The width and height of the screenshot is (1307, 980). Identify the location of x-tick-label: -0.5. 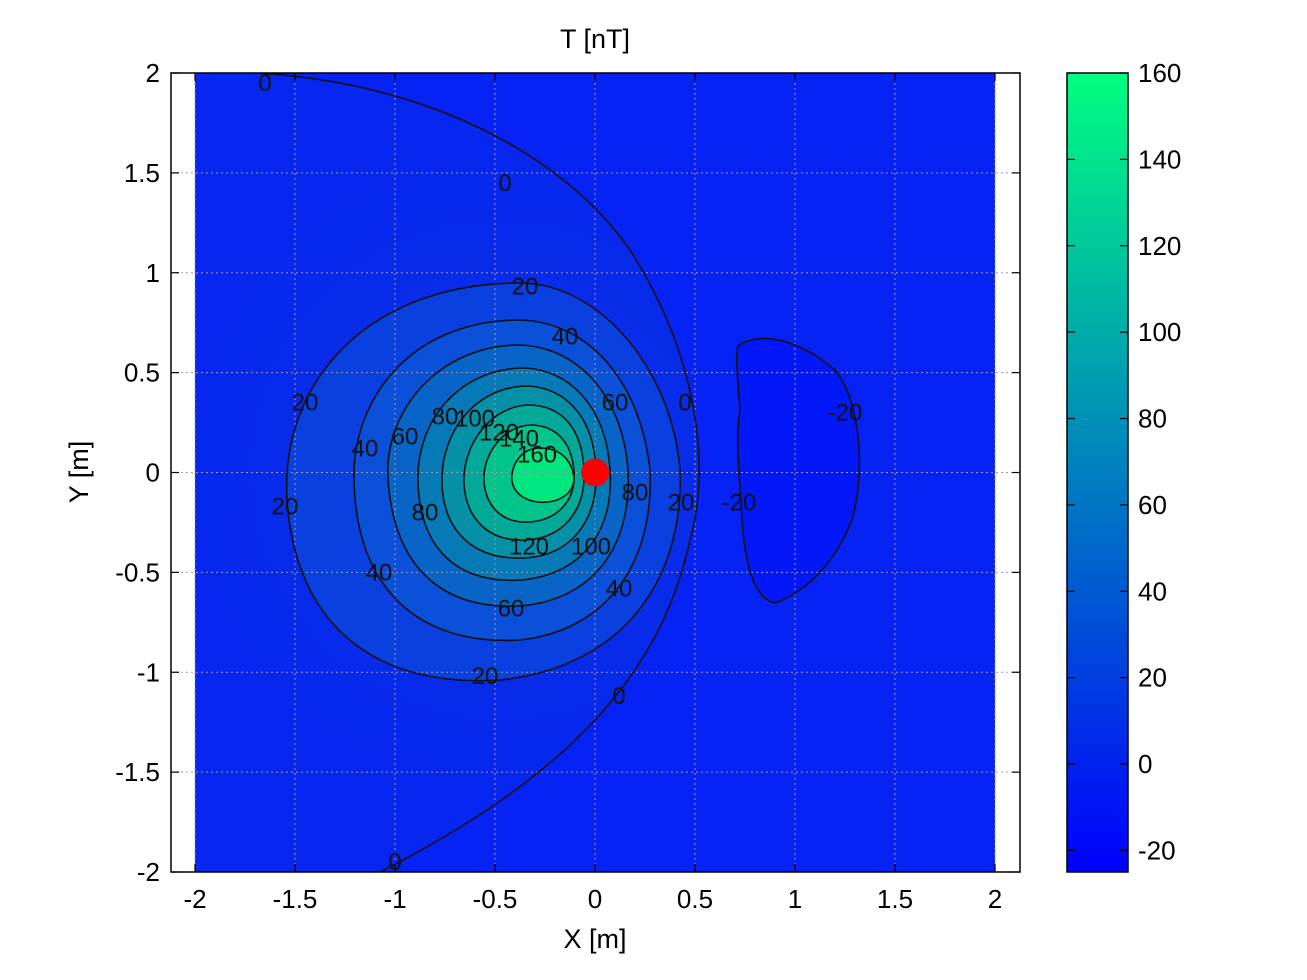
(495, 899).